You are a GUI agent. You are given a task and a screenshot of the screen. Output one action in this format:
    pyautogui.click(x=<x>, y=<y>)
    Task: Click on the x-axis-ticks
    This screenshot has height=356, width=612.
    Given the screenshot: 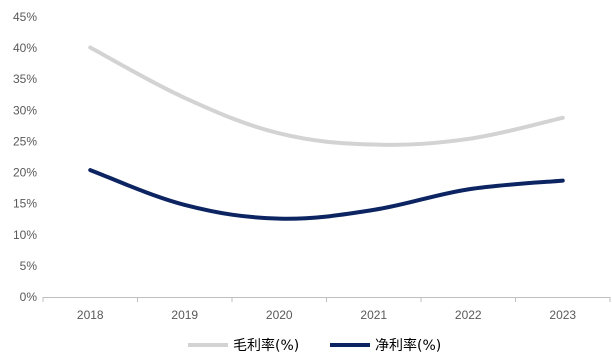 What is the action you would take?
    pyautogui.click(x=326, y=299)
    